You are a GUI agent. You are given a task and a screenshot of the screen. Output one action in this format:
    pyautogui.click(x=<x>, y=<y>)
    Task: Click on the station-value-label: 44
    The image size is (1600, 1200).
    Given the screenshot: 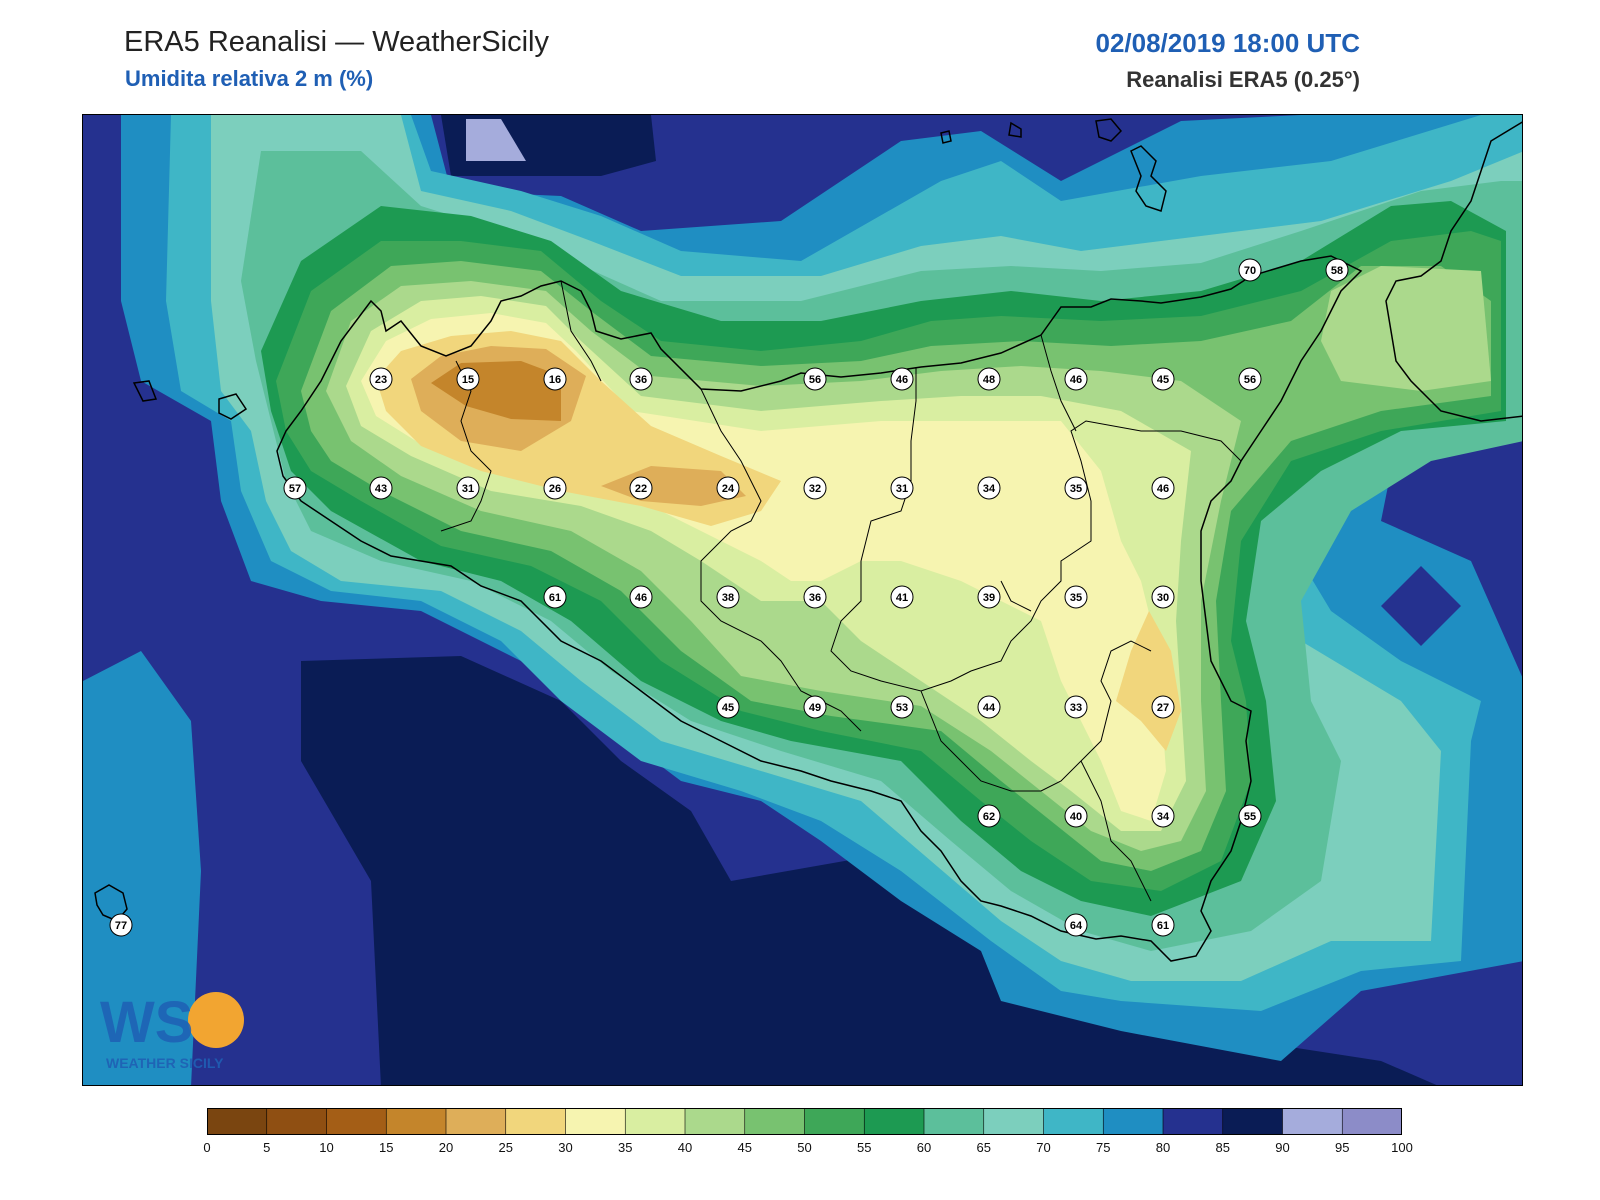 What is the action you would take?
    pyautogui.click(x=989, y=708)
    